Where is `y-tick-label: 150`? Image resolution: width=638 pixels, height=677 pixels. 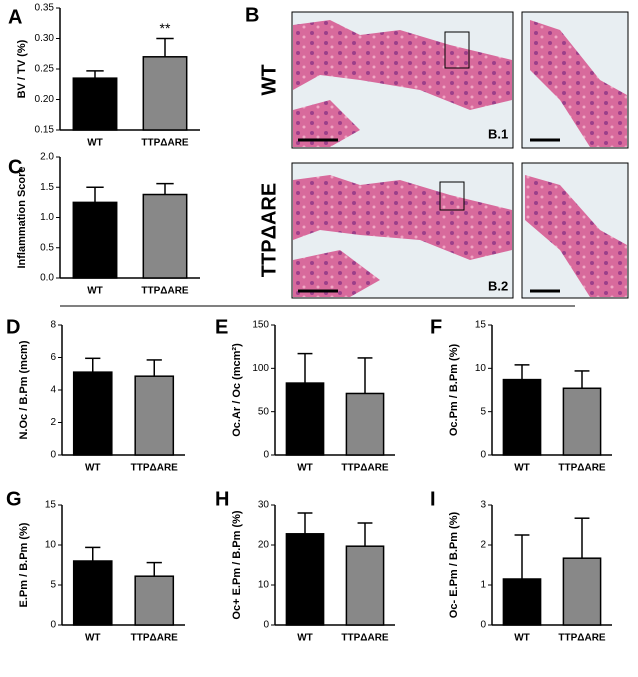 y-tick-label: 150 is located at coordinates (260, 325).